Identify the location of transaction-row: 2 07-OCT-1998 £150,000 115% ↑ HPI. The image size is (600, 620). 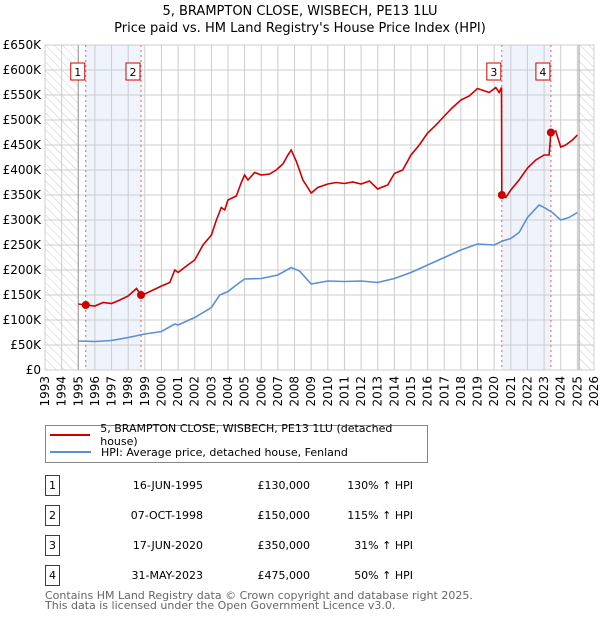
(255, 515).